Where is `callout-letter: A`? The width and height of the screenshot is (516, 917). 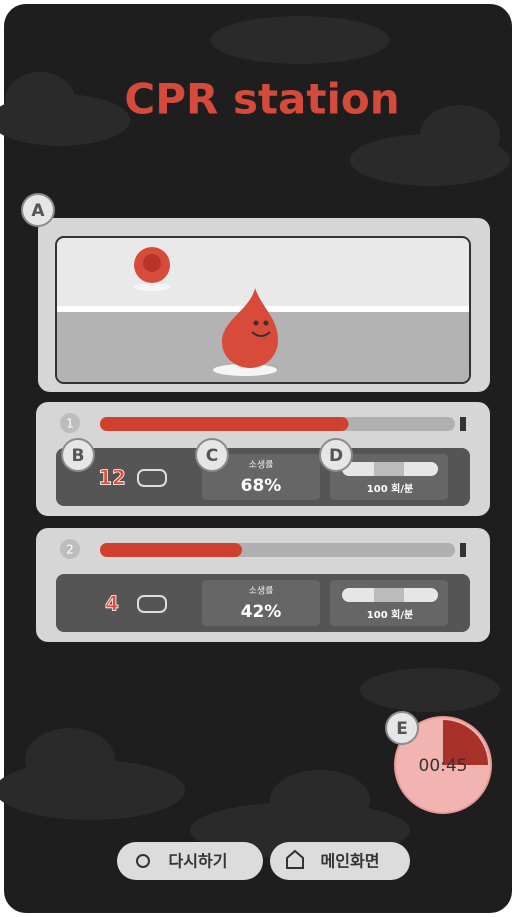 callout-letter: A is located at coordinates (38, 211).